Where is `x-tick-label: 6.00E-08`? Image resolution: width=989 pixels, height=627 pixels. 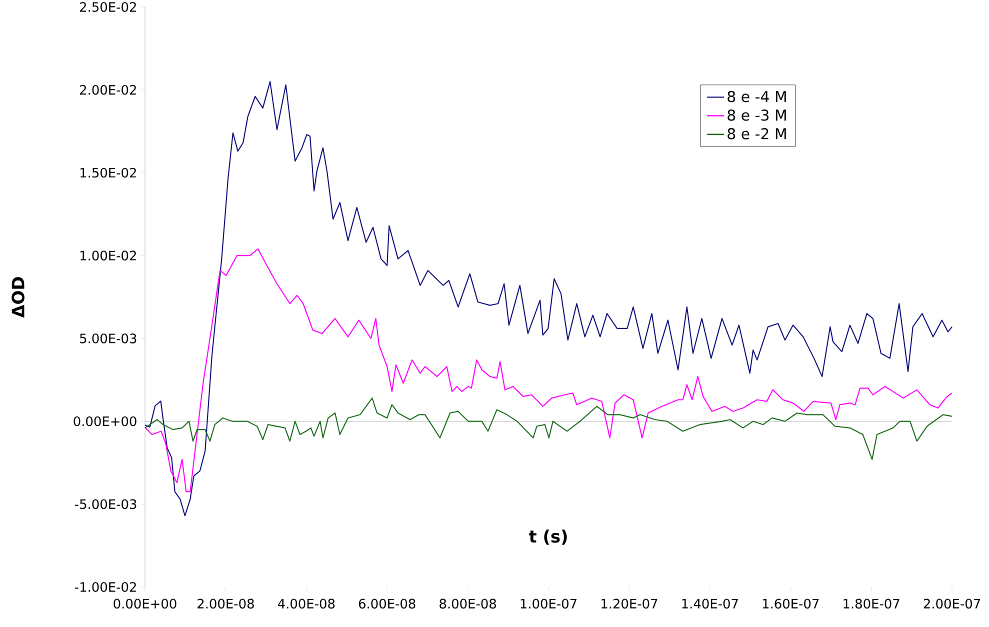 x-tick-label: 6.00E-08 is located at coordinates (387, 603).